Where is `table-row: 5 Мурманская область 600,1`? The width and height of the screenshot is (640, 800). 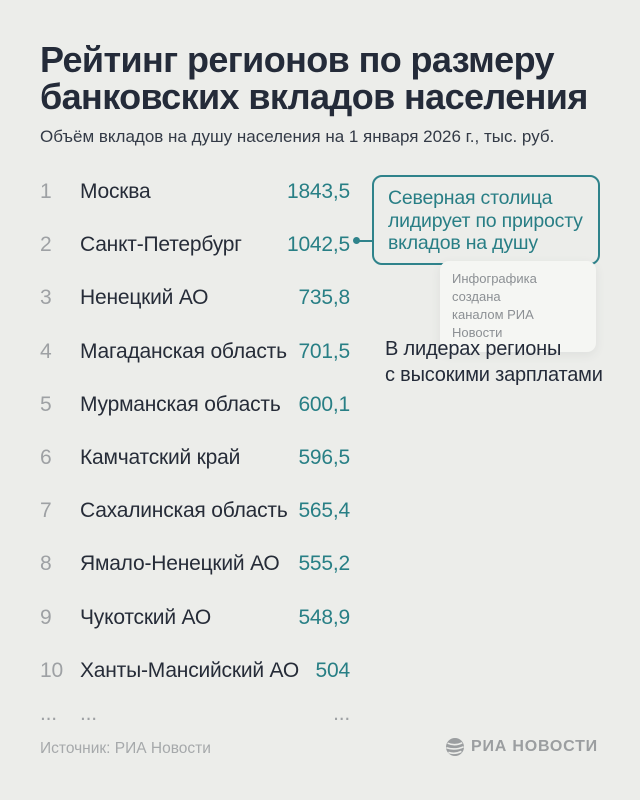 table-row: 5 Мурманская область 600,1 is located at coordinates (195, 404).